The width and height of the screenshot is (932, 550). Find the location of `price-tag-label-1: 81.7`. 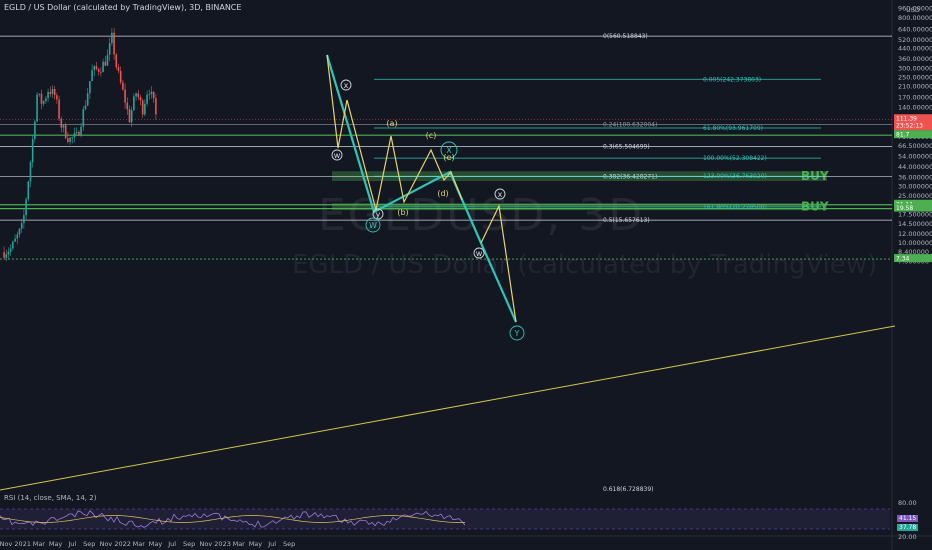

price-tag-label-1: 81.7 is located at coordinates (903, 135).